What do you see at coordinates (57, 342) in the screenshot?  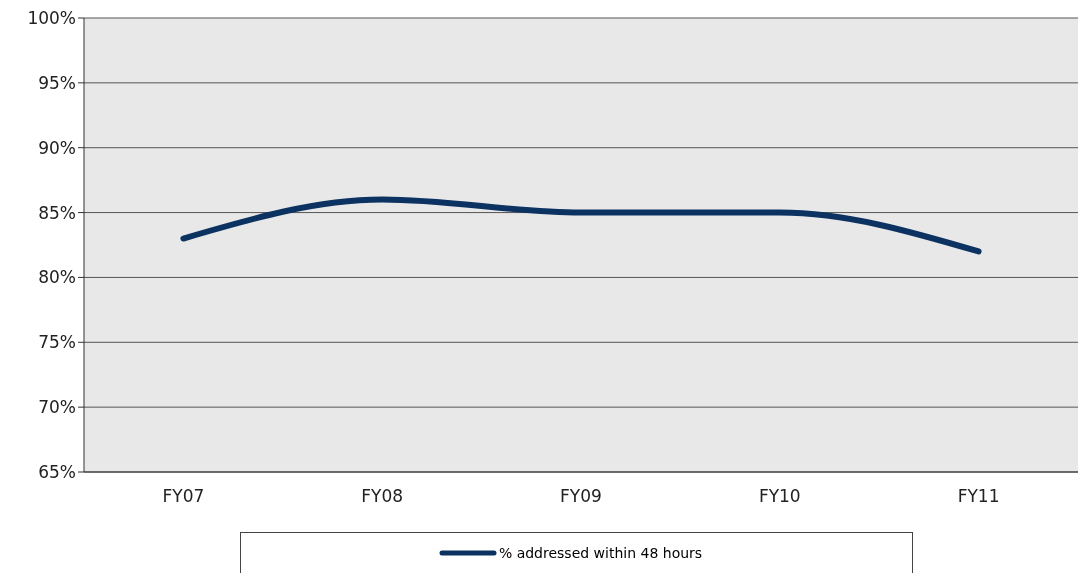 I see `y-tick-label: 75%` at bounding box center [57, 342].